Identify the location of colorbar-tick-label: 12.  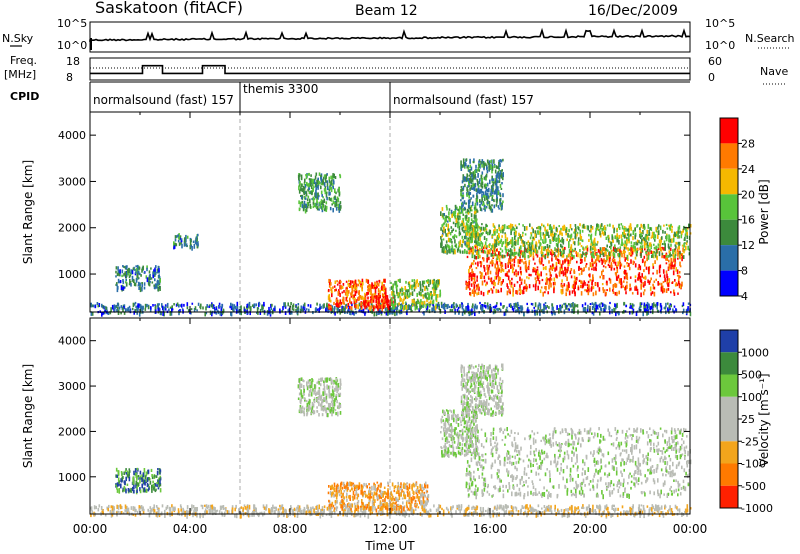
(748, 245).